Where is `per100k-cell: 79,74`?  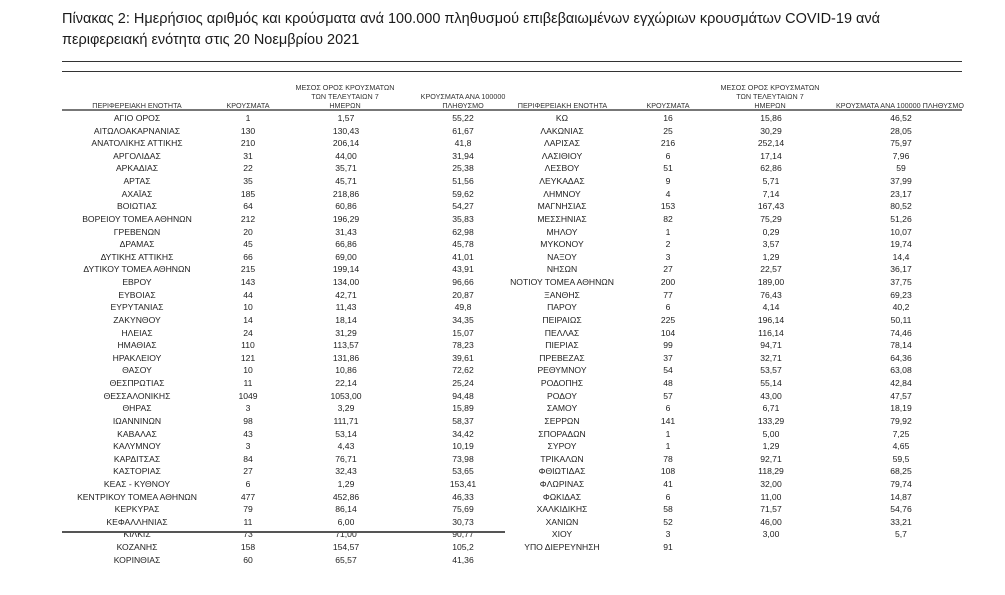
per100k-cell: 79,74 is located at coordinates (901, 483).